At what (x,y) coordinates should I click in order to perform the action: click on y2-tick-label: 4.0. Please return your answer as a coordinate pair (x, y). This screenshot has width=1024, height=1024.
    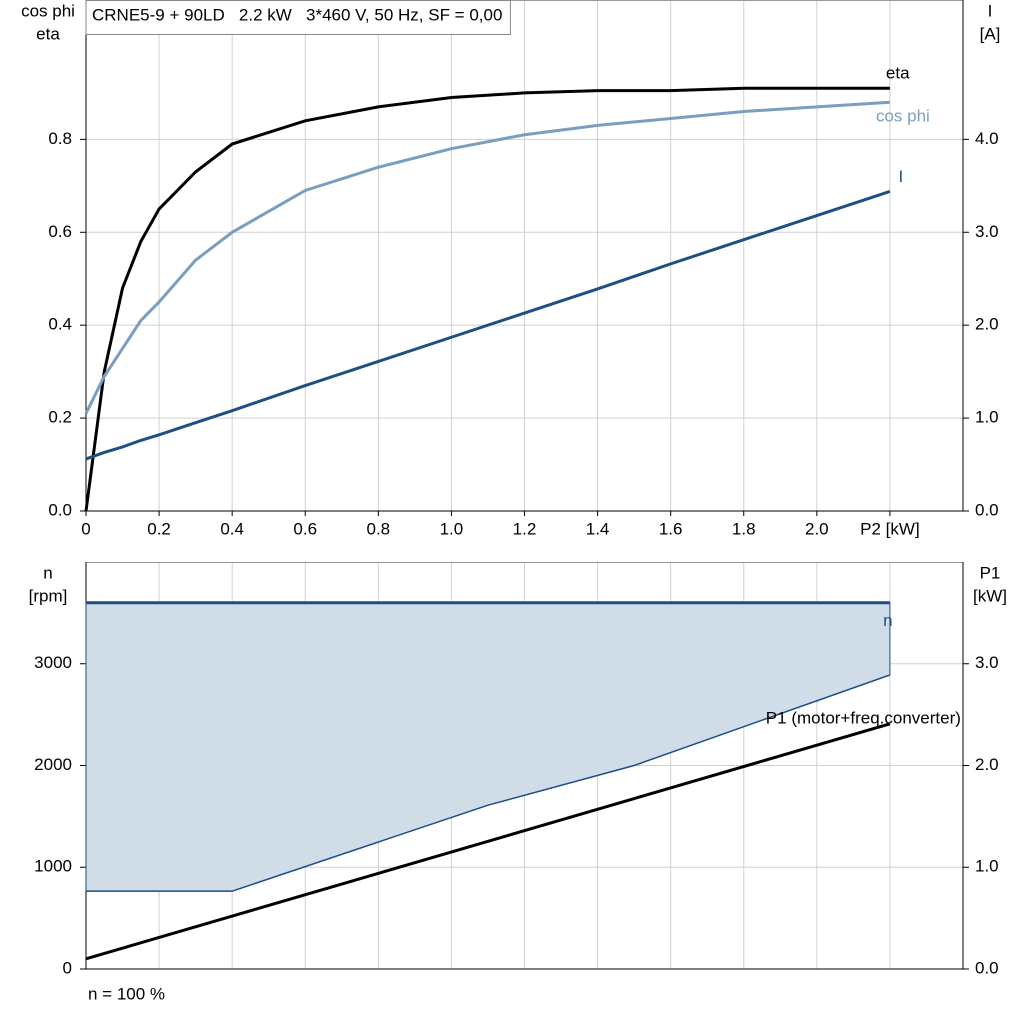
    Looking at the image, I should click on (987, 138).